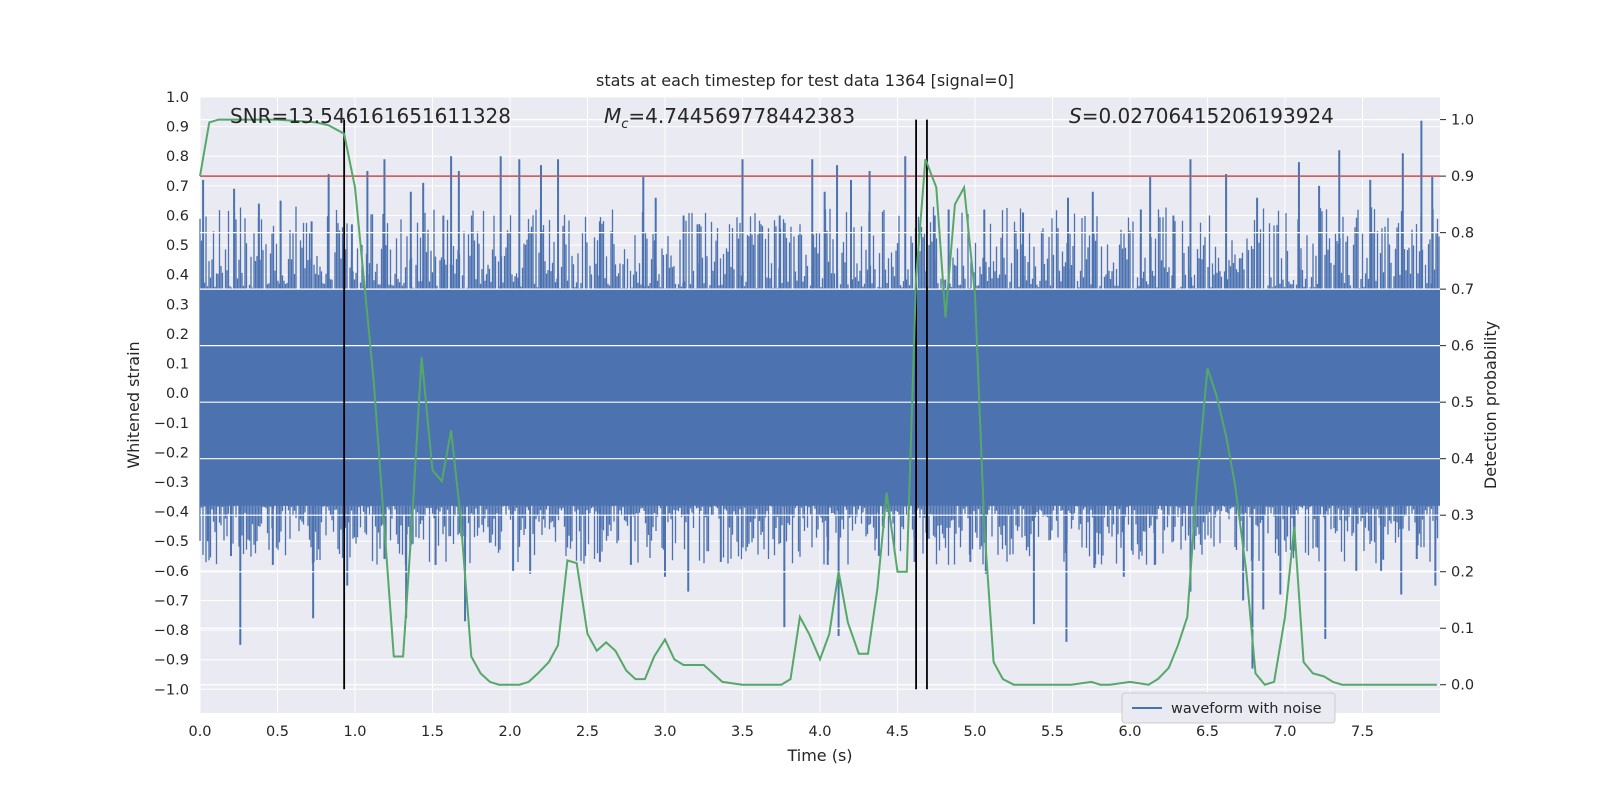 Image resolution: width=1600 pixels, height=800 pixels. What do you see at coordinates (1462, 234) in the screenshot?
I see `right-y-tick-label: 0.8` at bounding box center [1462, 234].